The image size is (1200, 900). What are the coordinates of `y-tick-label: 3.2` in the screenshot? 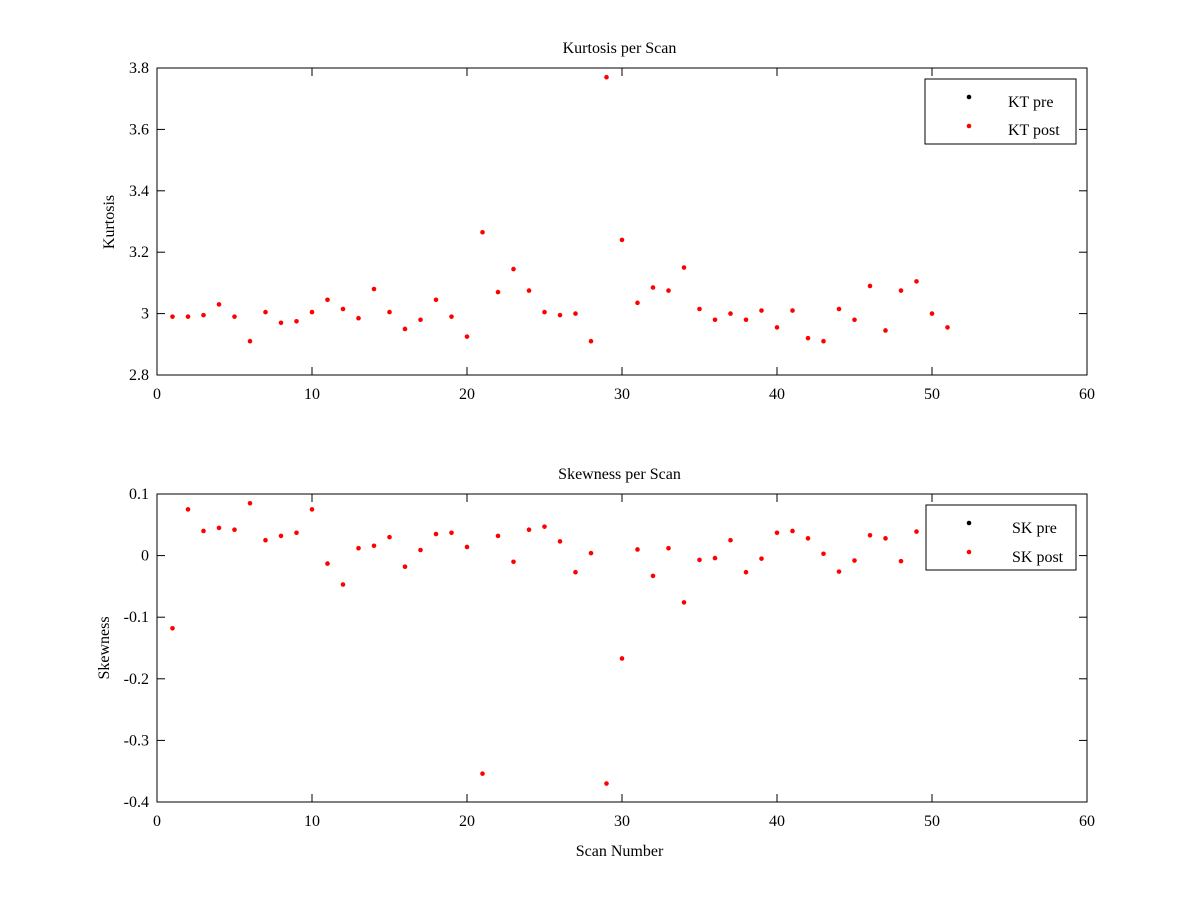 It's located at (139, 252).